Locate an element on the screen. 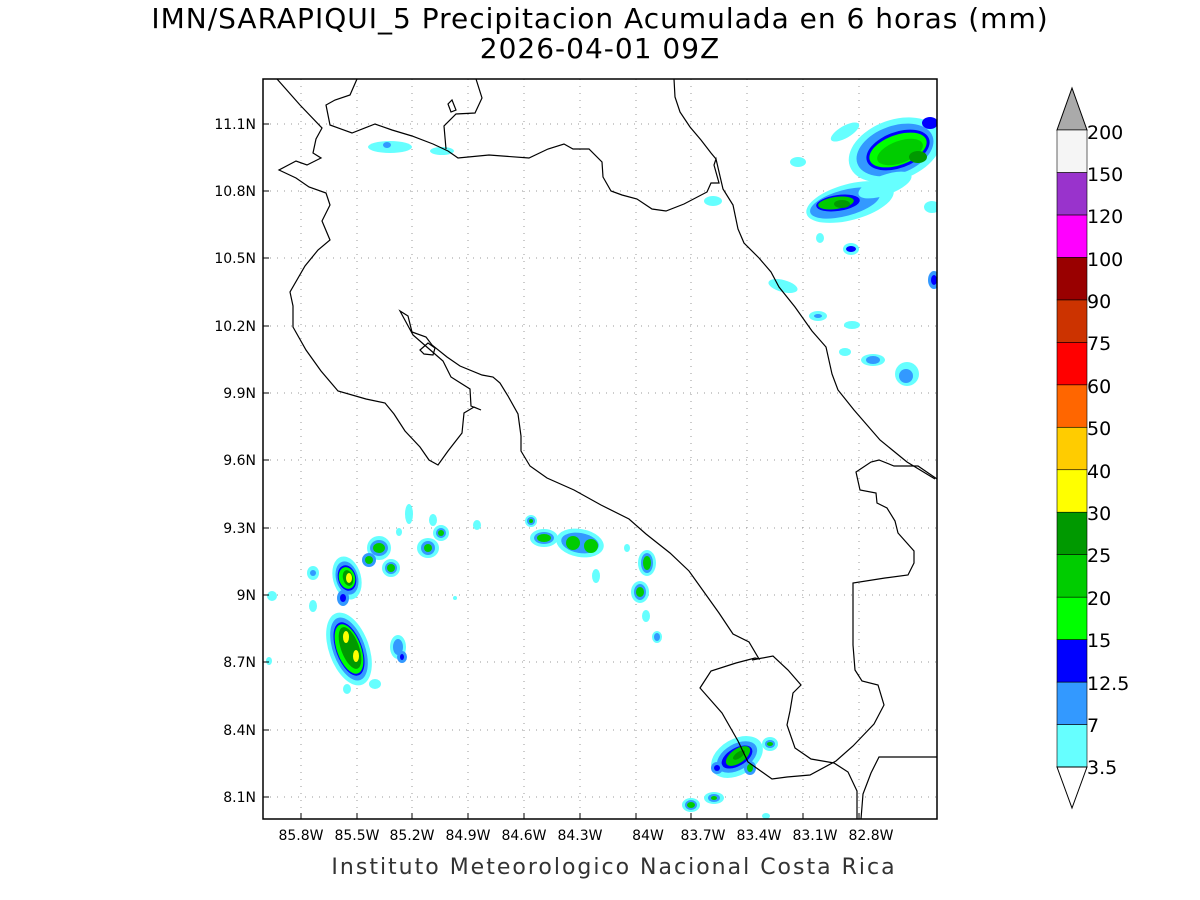 This screenshot has width=1200, height=900. lat-tick-label: 10.8N is located at coordinates (235, 192).